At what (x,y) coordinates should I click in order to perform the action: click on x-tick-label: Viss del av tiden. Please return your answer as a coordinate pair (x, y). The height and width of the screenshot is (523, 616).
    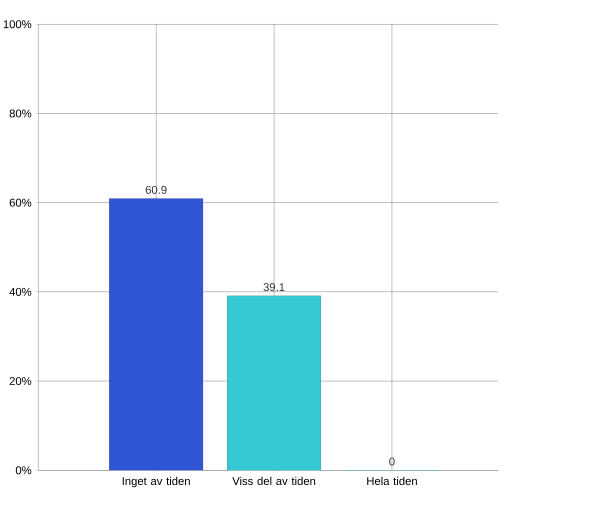
    Looking at the image, I should click on (274, 481).